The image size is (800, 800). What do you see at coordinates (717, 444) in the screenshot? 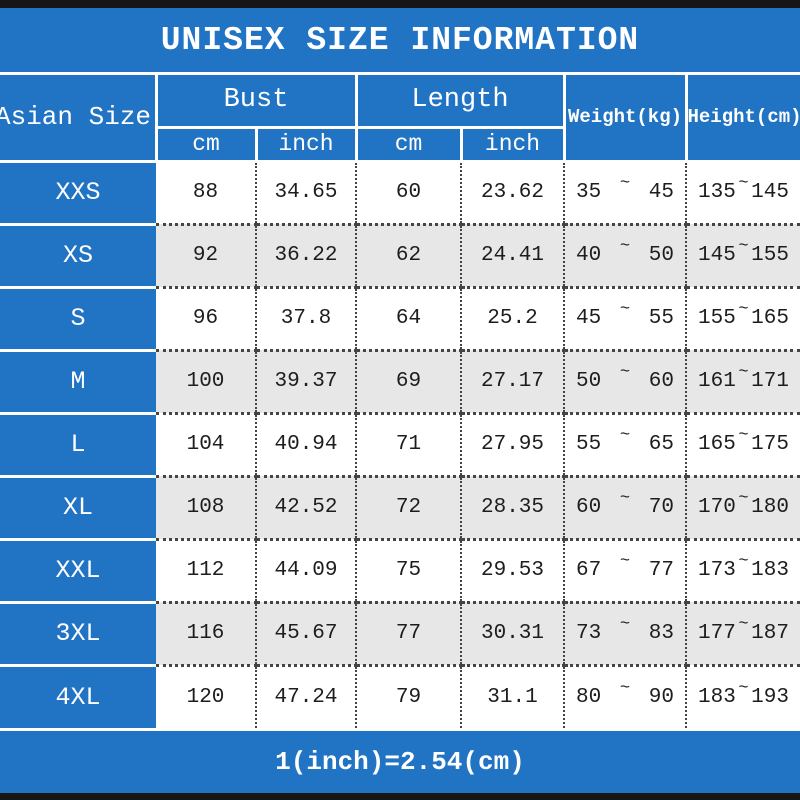
I see `range-min: 165` at bounding box center [717, 444].